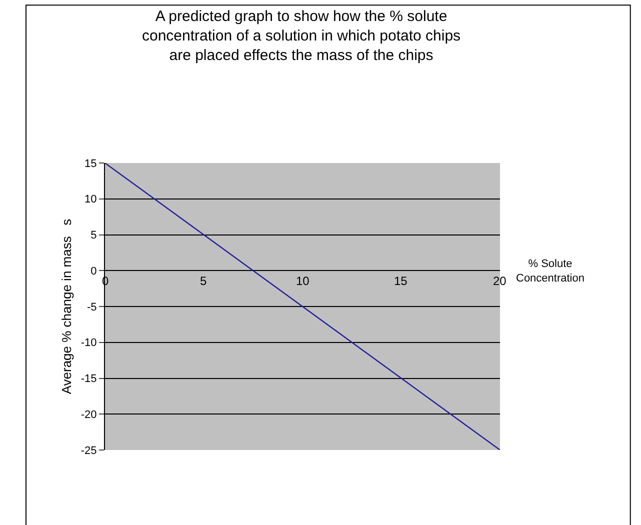 The width and height of the screenshot is (641, 525). I want to click on y-tick-label: 0, so click(93, 271).